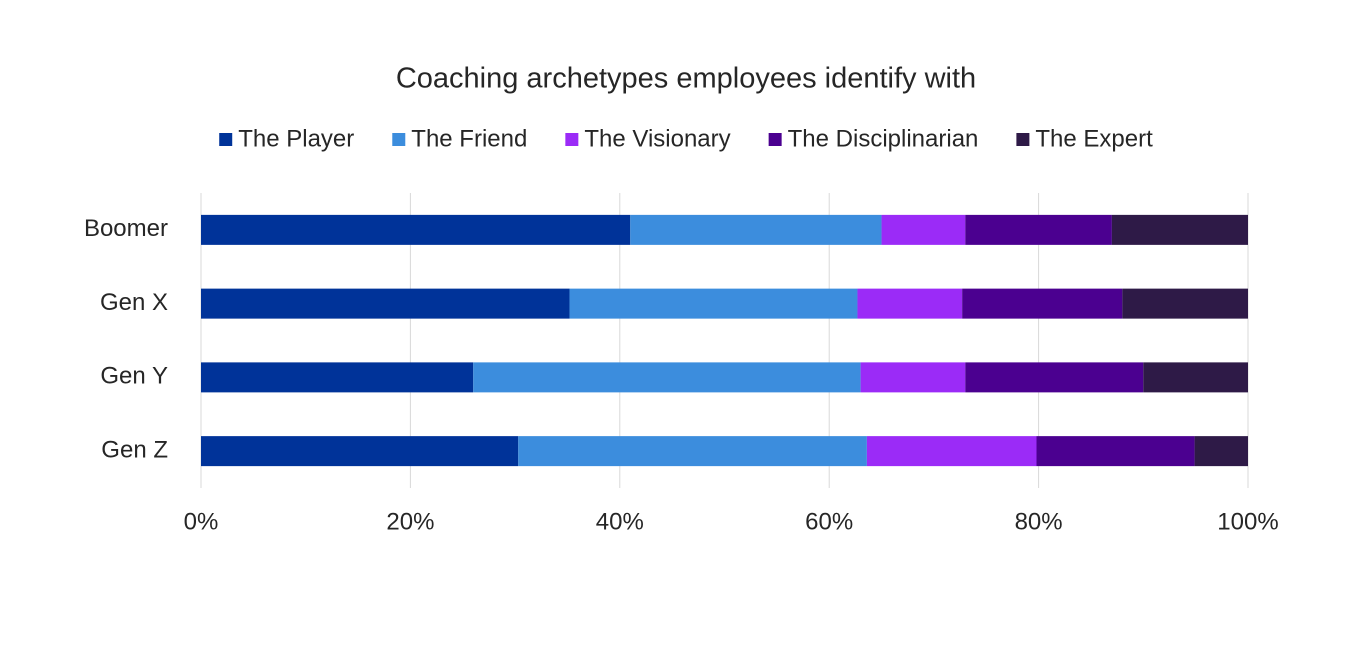 Image resolution: width=1367 pixels, height=667 pixels. Describe the element at coordinates (410, 521) in the screenshot. I see `x-tick-label: 20%` at that location.